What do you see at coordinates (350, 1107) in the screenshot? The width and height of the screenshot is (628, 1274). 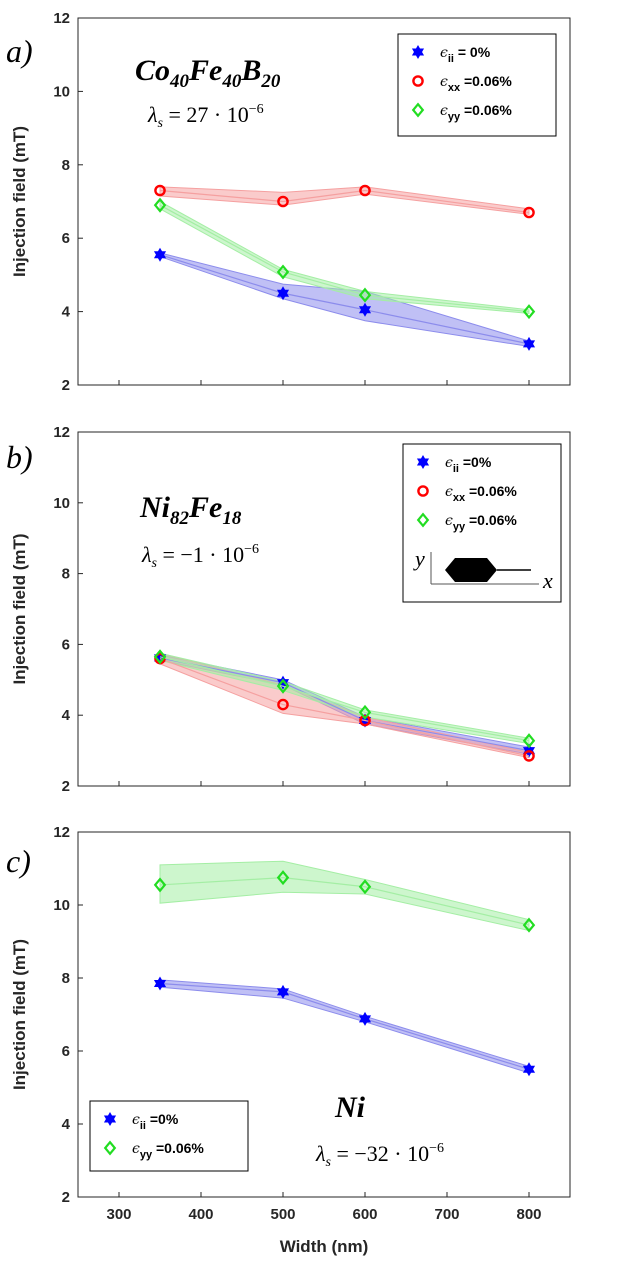 I see `material-label: Ni` at bounding box center [350, 1107].